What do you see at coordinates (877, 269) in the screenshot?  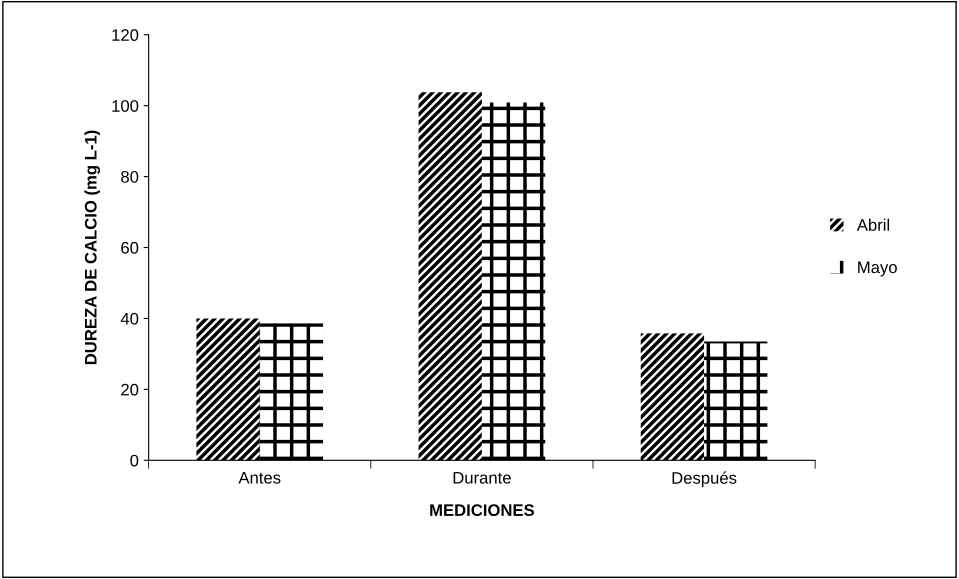 I see `legend-label: Mayo` at bounding box center [877, 269].